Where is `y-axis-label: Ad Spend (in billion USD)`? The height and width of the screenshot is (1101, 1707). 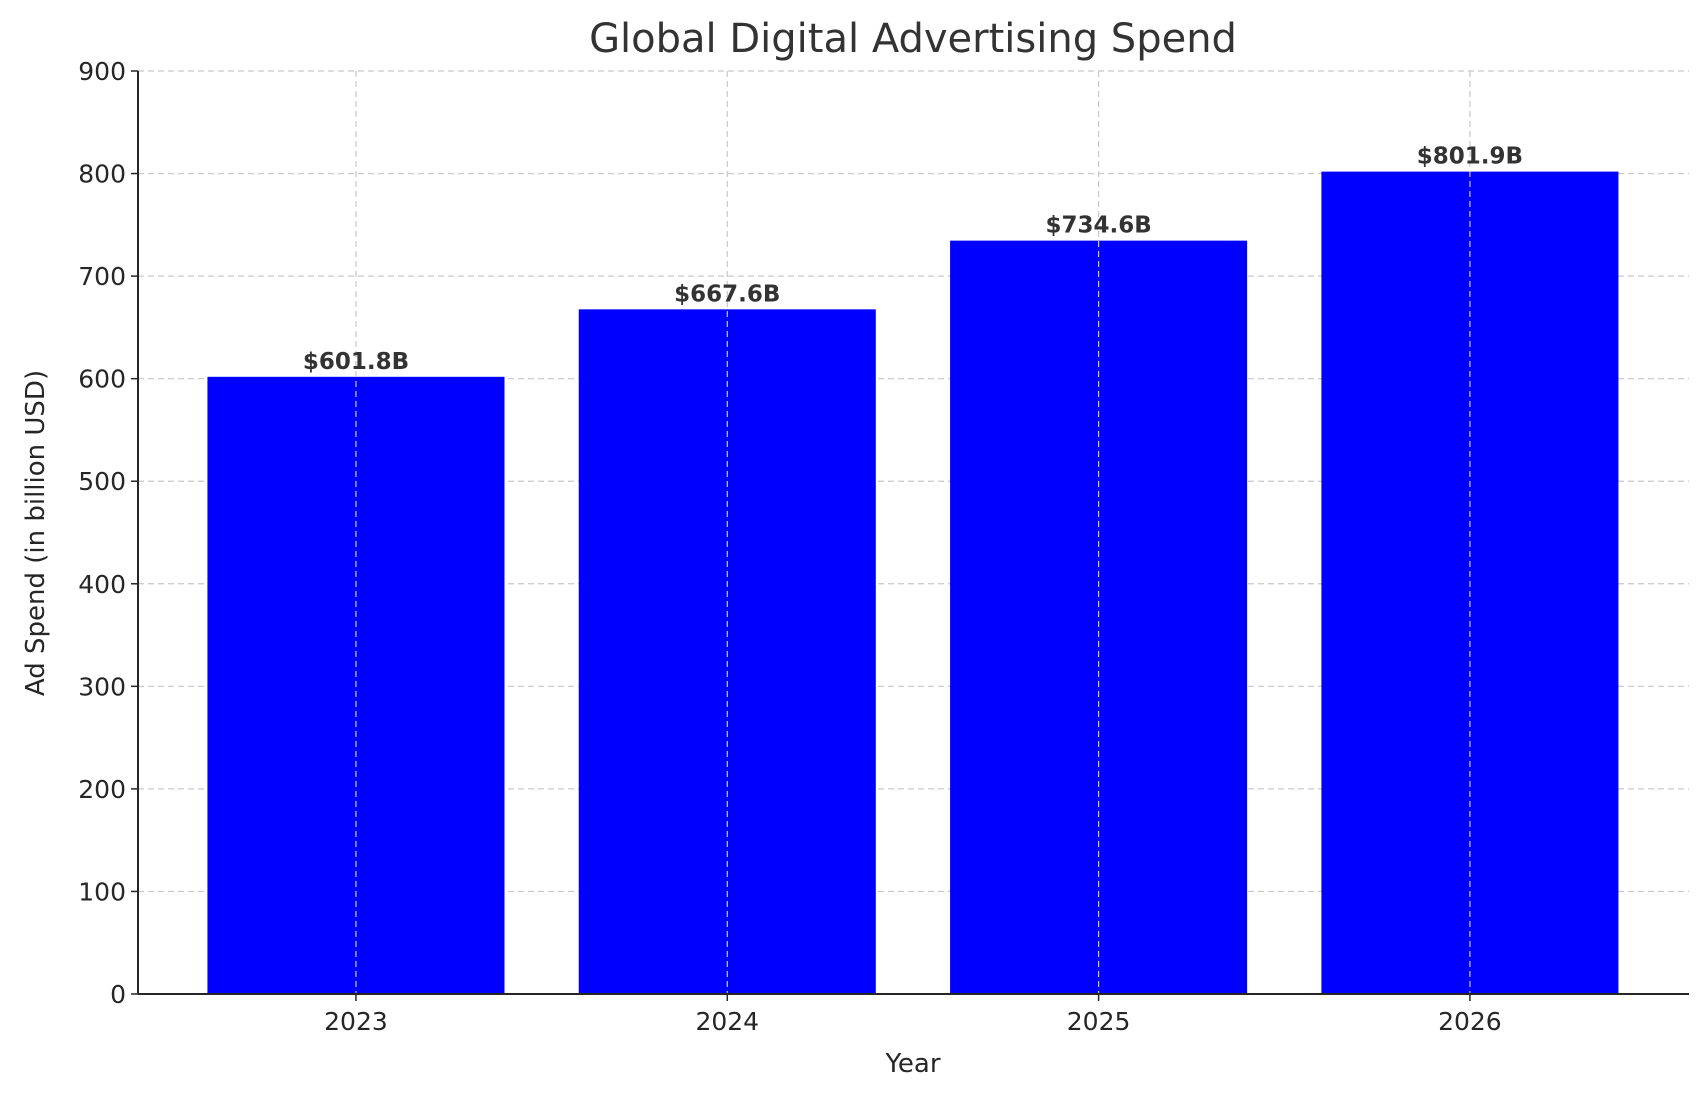 y-axis-label: Ad Spend (in billion USD) is located at coordinates (36, 533).